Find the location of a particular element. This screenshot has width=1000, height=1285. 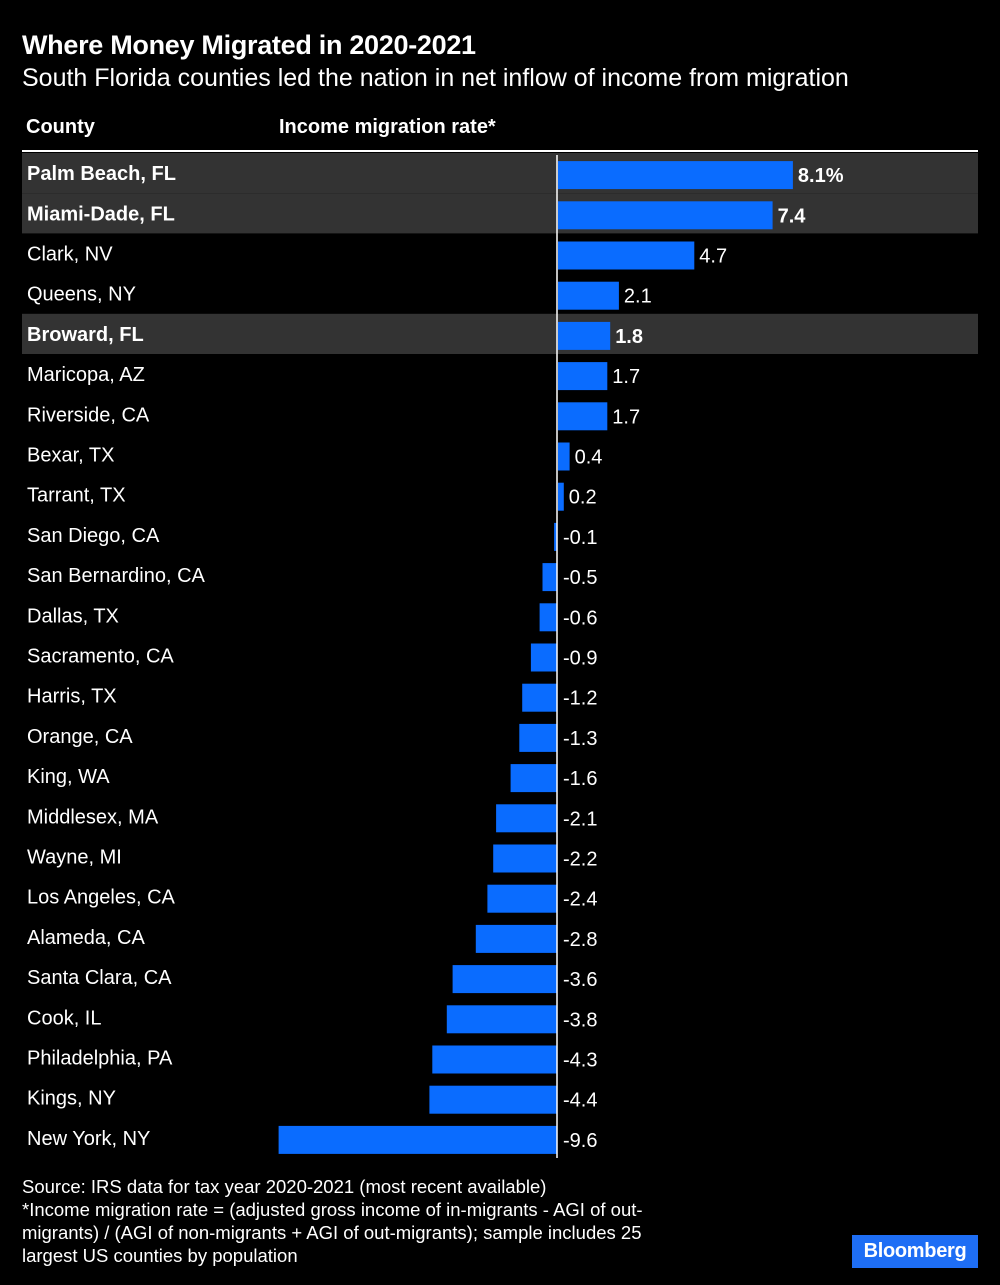

value-label-alameda-ca: -2.8 is located at coordinates (580, 940).